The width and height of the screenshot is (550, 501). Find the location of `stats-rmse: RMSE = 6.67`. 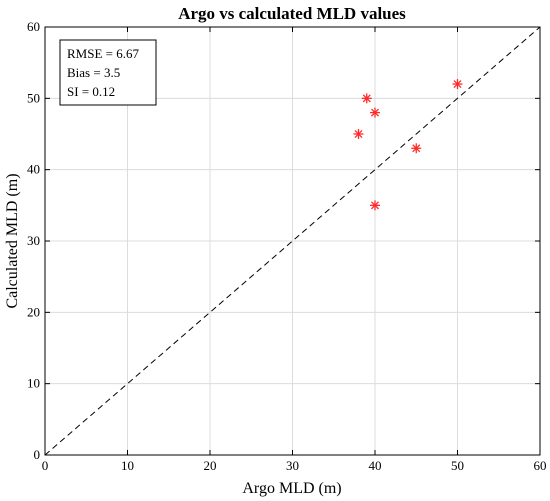

stats-rmse: RMSE = 6.67 is located at coordinates (103, 53).